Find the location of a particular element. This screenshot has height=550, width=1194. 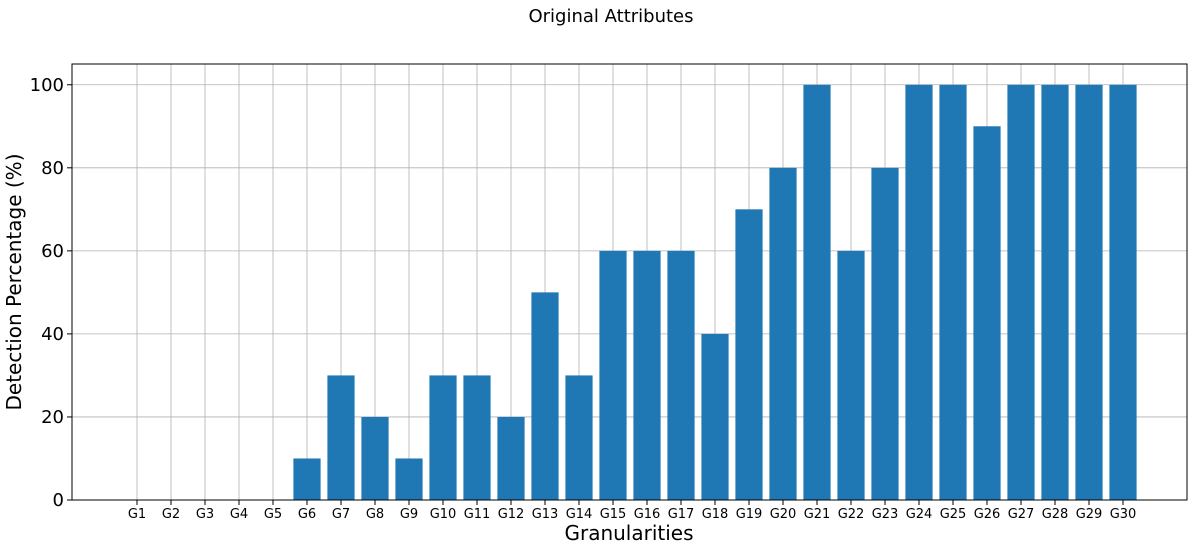

x-tick-label: G17 is located at coordinates (681, 514).